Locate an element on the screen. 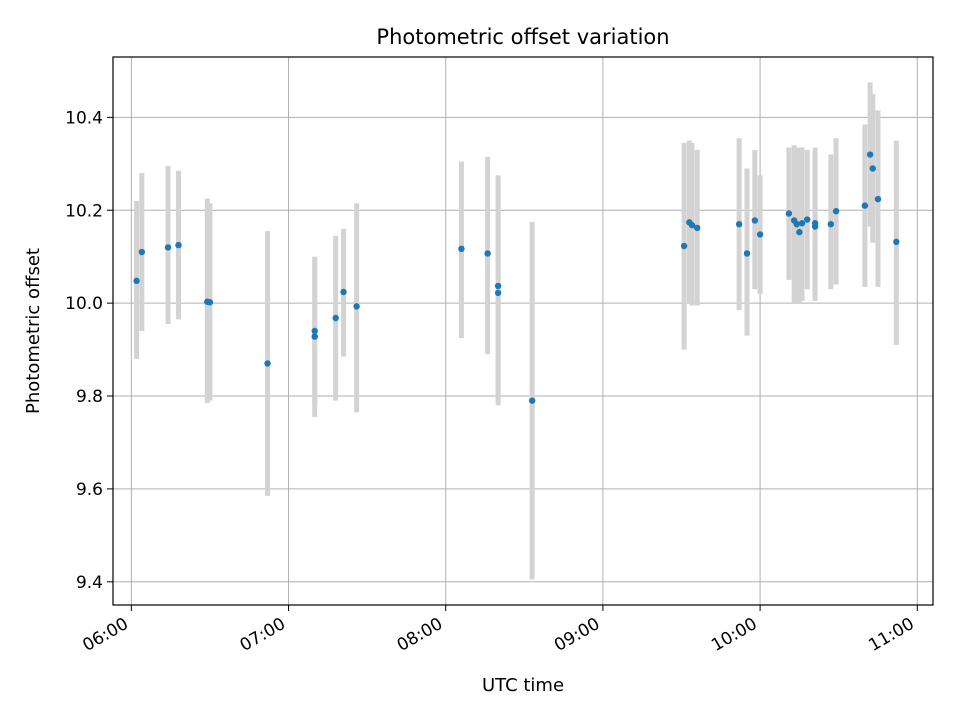 Image resolution: width=960 pixels, height=720 pixels. x-axis-label: UTC time is located at coordinates (523, 685).